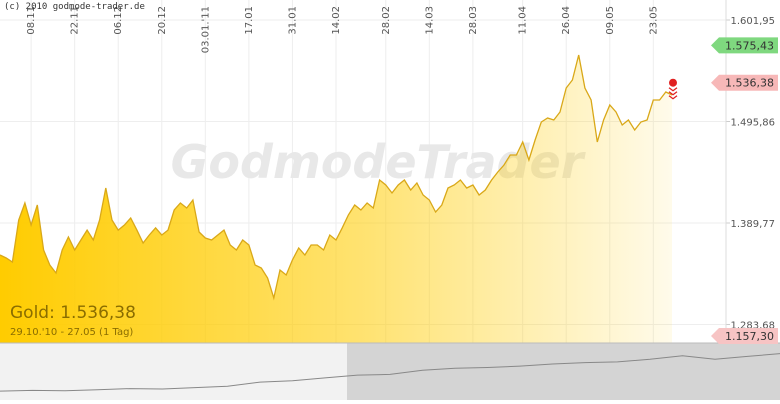 The height and width of the screenshot is (404, 780). Describe the element at coordinates (162, 20) in the screenshot. I see `x-tick-label: 20.12` at that location.